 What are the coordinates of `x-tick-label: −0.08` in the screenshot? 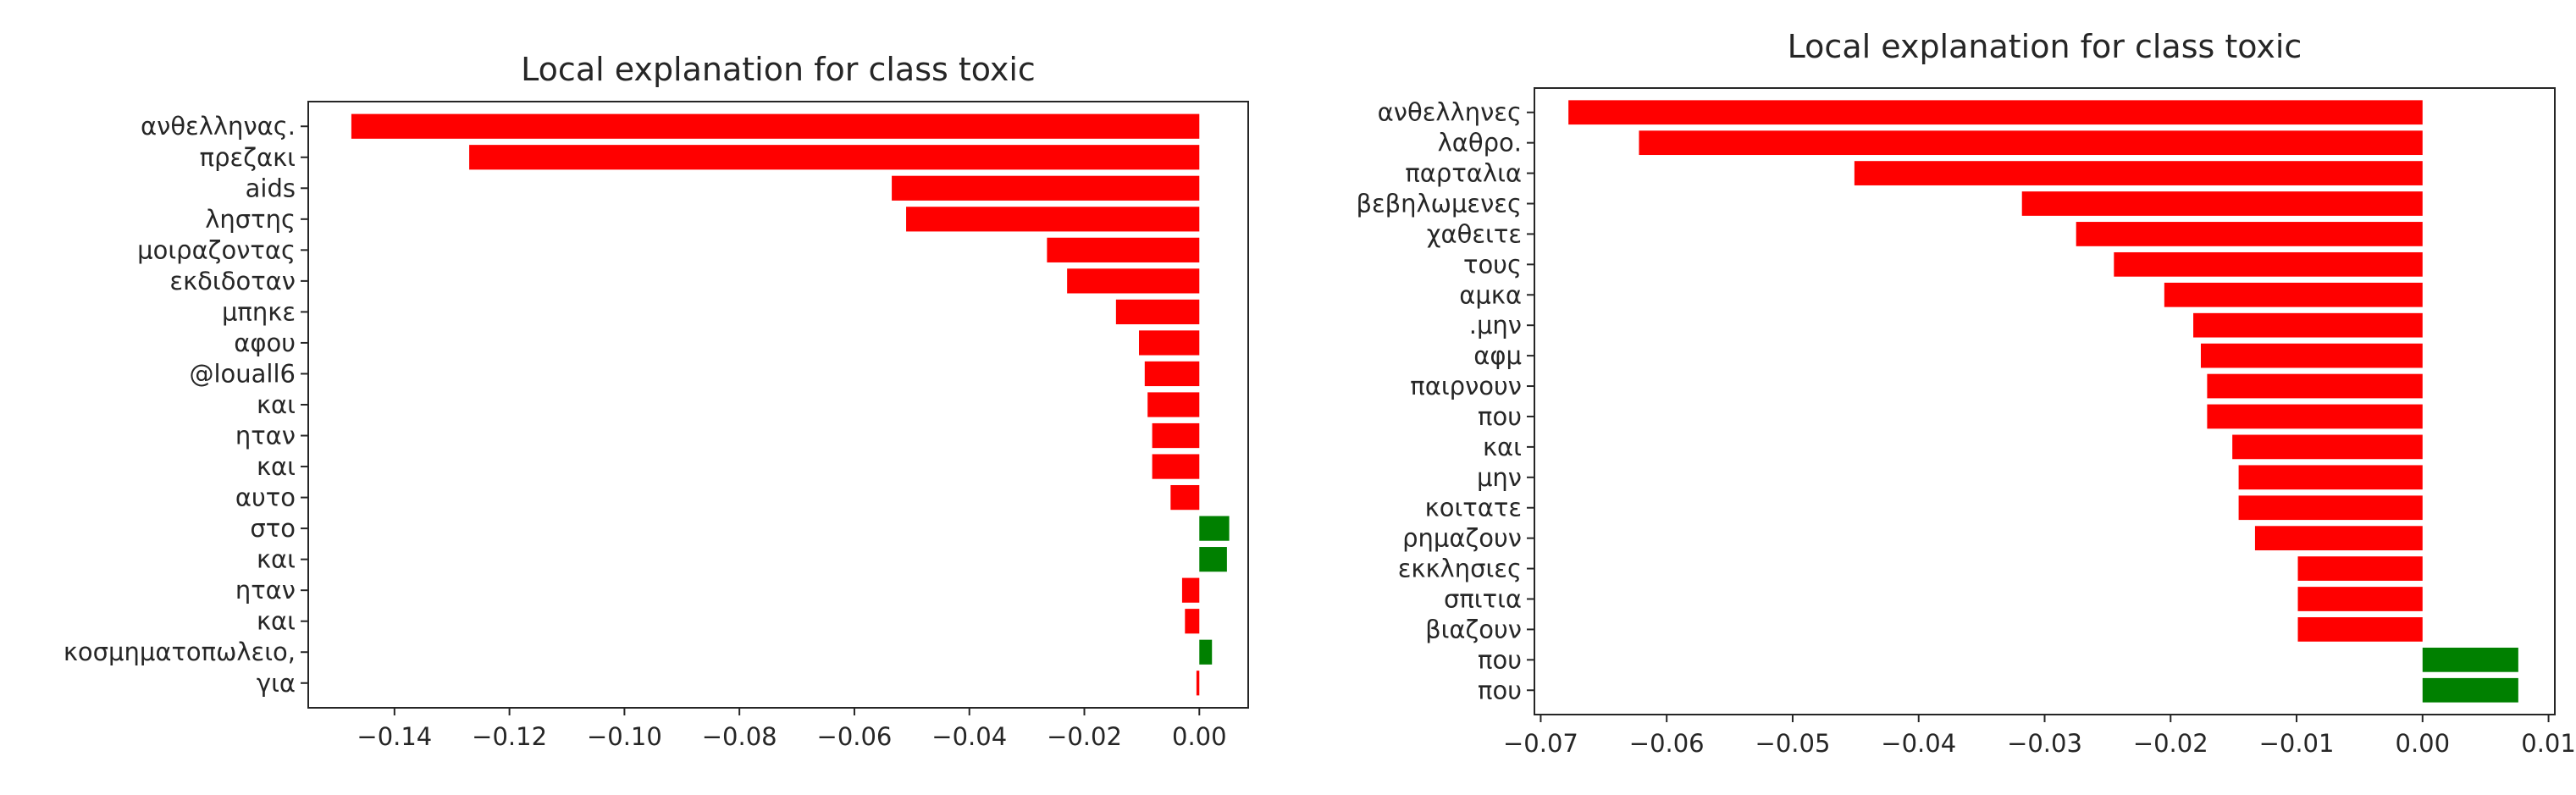 It's located at (740, 736).